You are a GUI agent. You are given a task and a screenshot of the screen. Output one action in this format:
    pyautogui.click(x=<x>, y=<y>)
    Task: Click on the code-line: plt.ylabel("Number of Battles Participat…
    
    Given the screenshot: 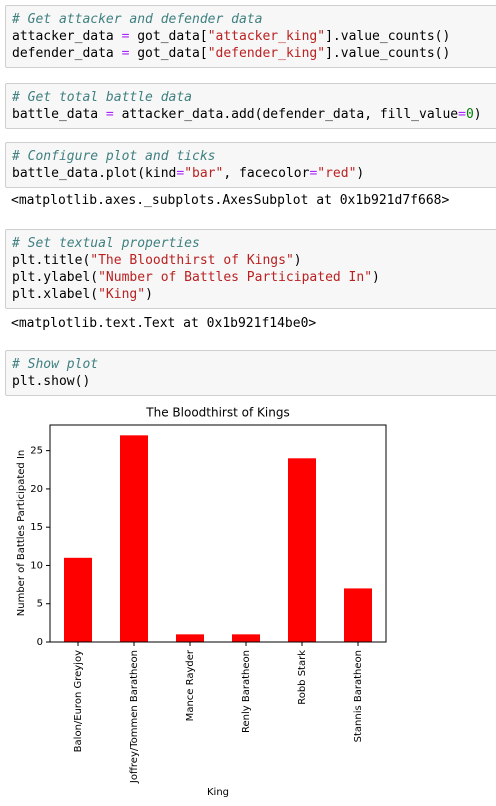 What is the action you would take?
    pyautogui.click(x=254, y=277)
    